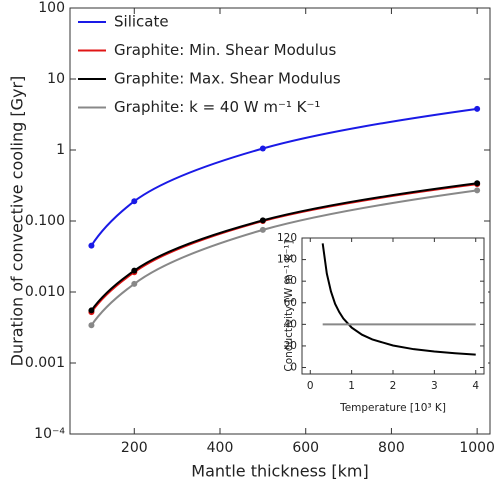 This screenshot has height=486, width=498. Describe the element at coordinates (293, 368) in the screenshot. I see `y-tick-label: 0` at that location.